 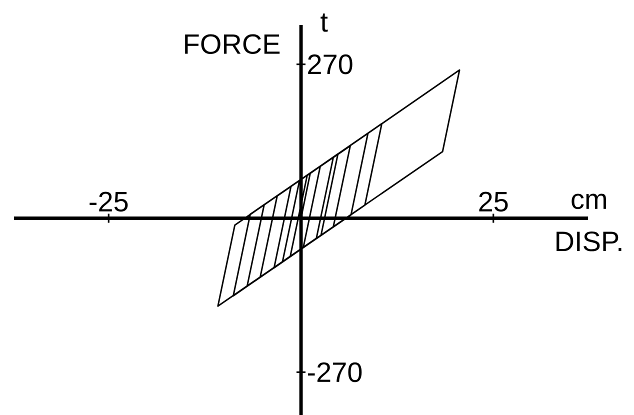 I want to click on x-tick-label: -25, so click(x=109, y=202).